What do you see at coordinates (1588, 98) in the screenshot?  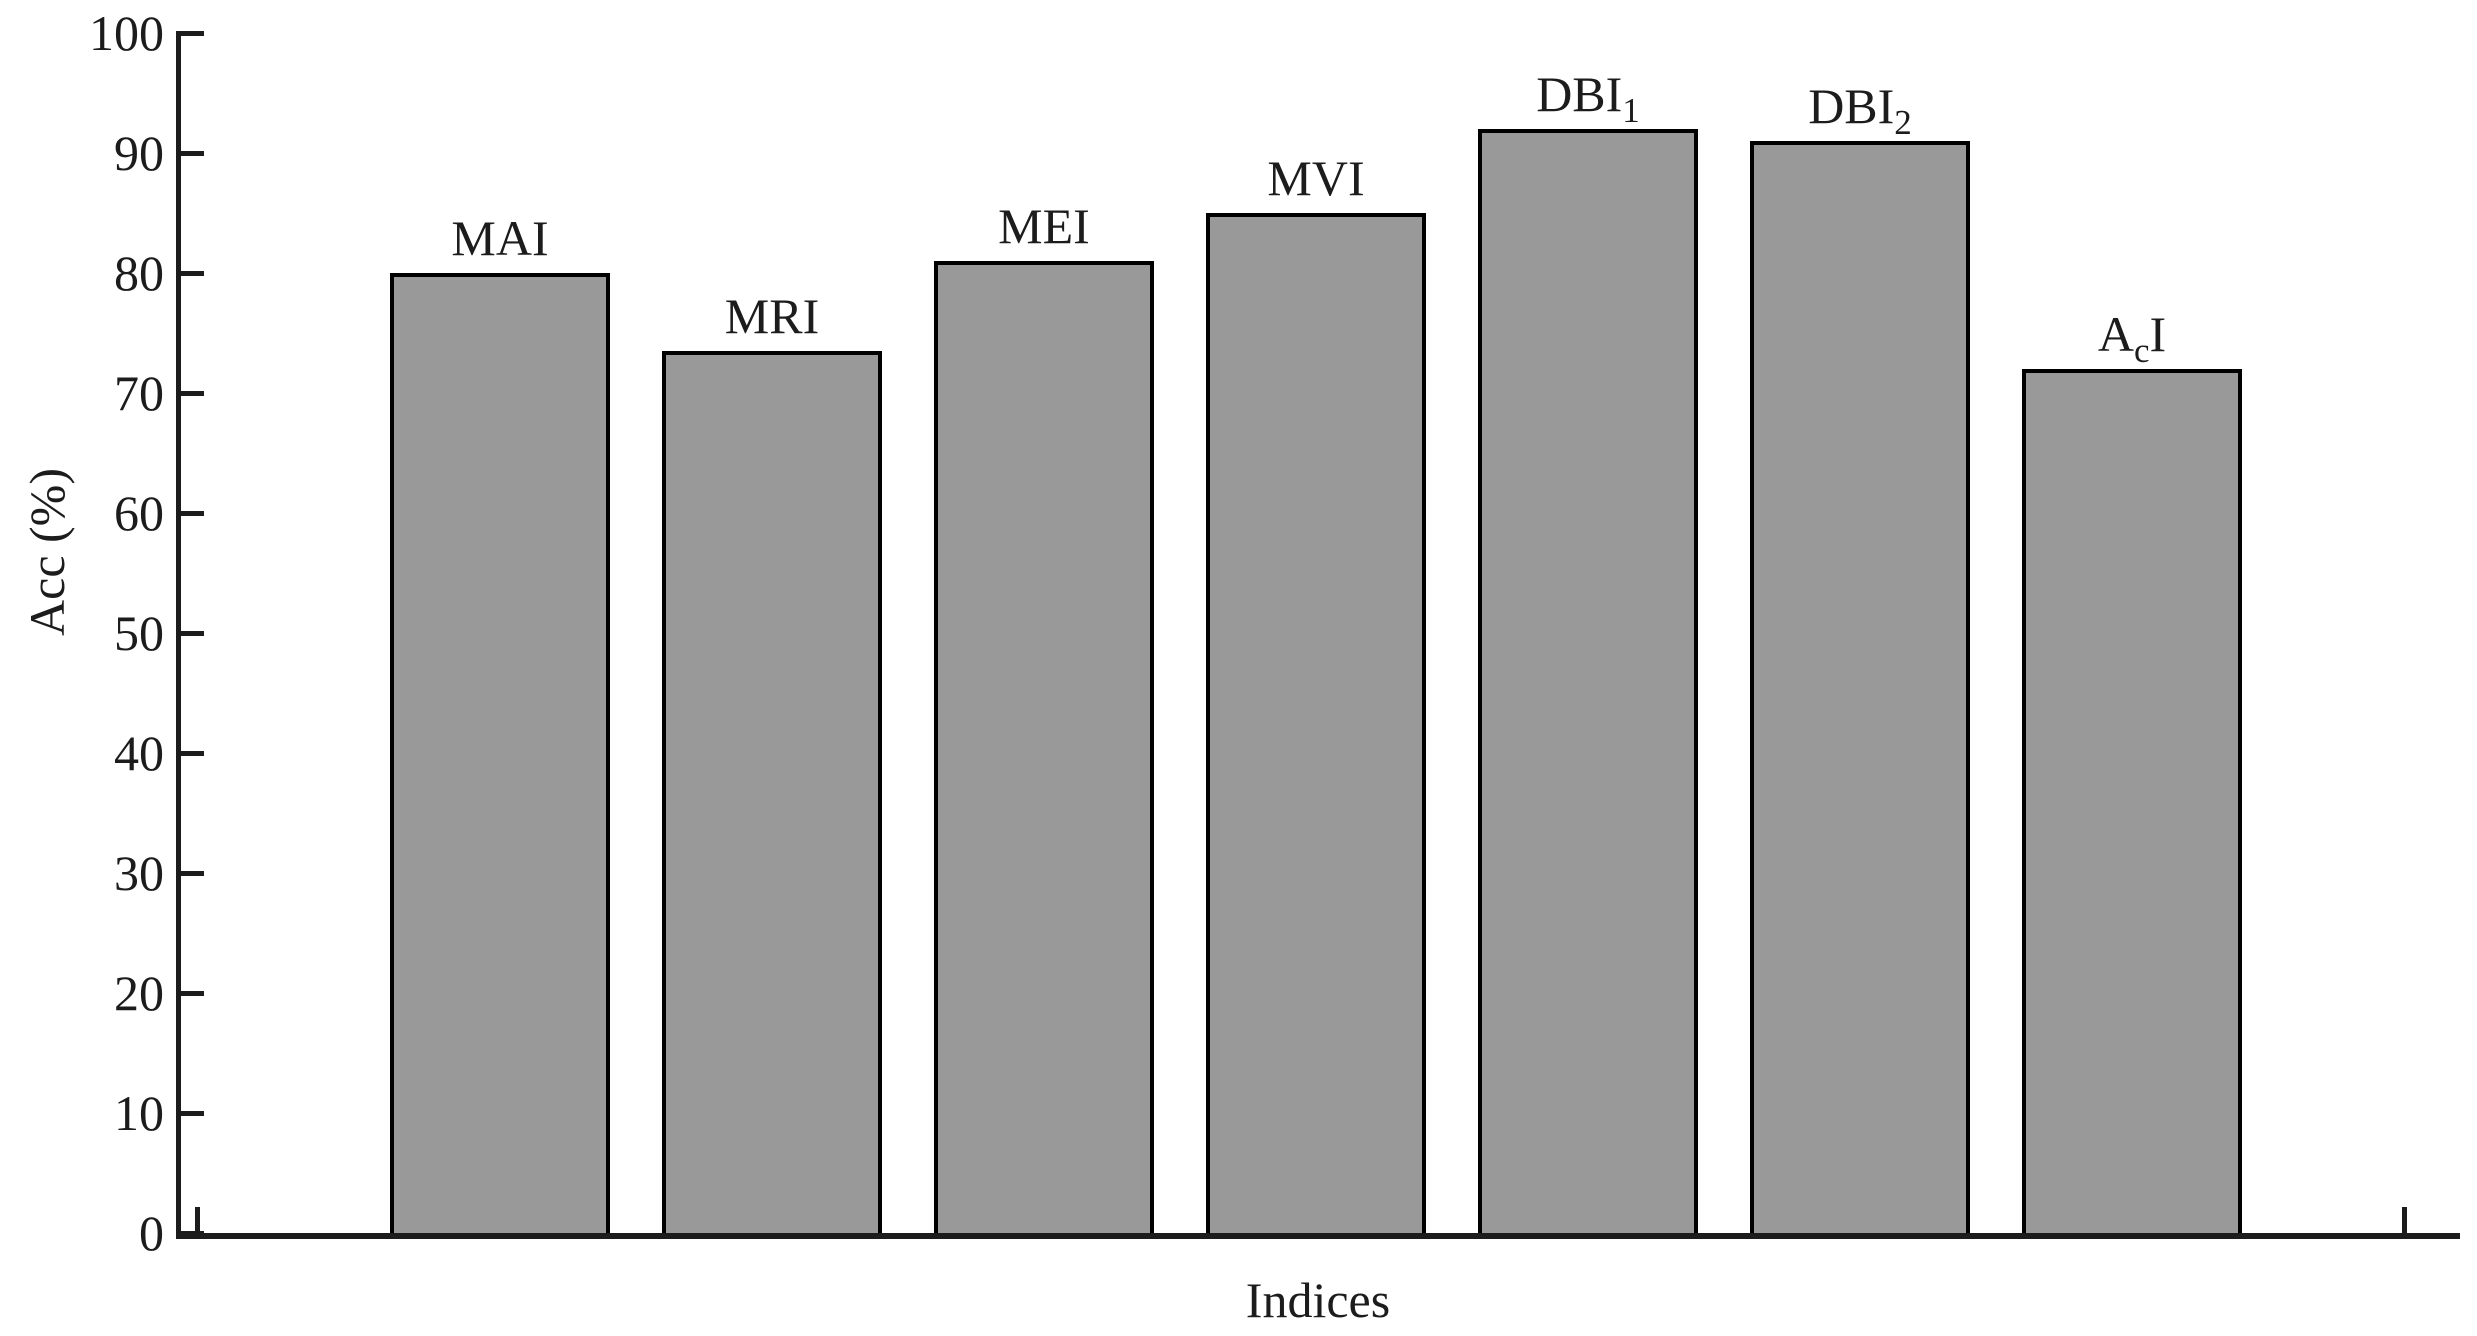 I see `bar-label-dbi1: DBI1` at bounding box center [1588, 98].